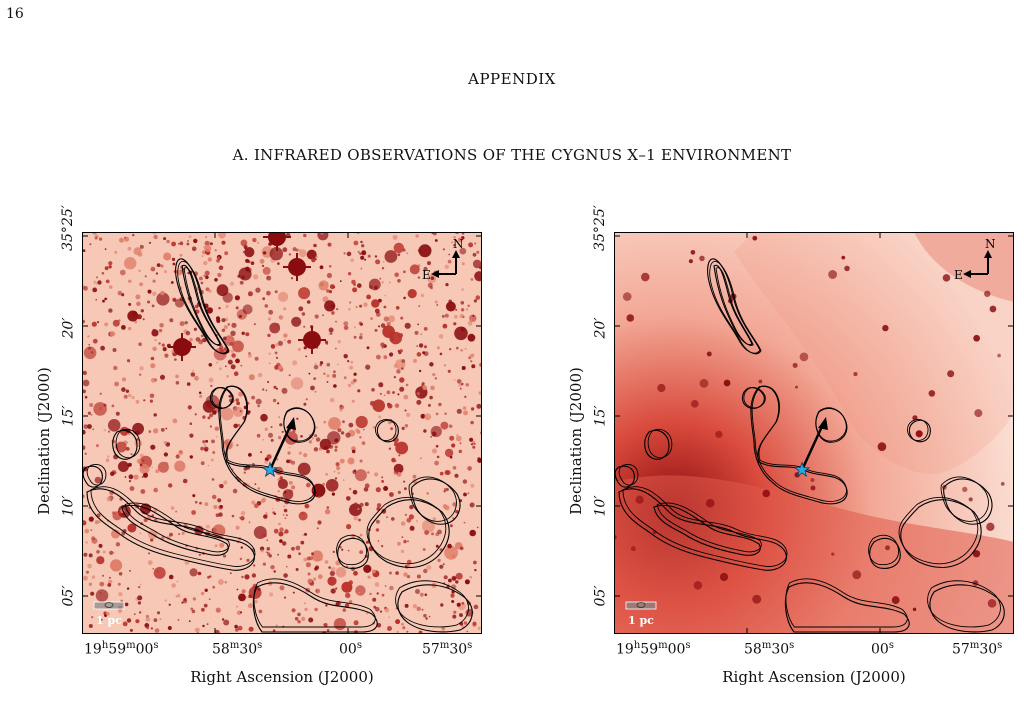 The image size is (1024, 719). What do you see at coordinates (977, 649) in the screenshot?
I see `xtick-right-3: 57m30s` at bounding box center [977, 649].